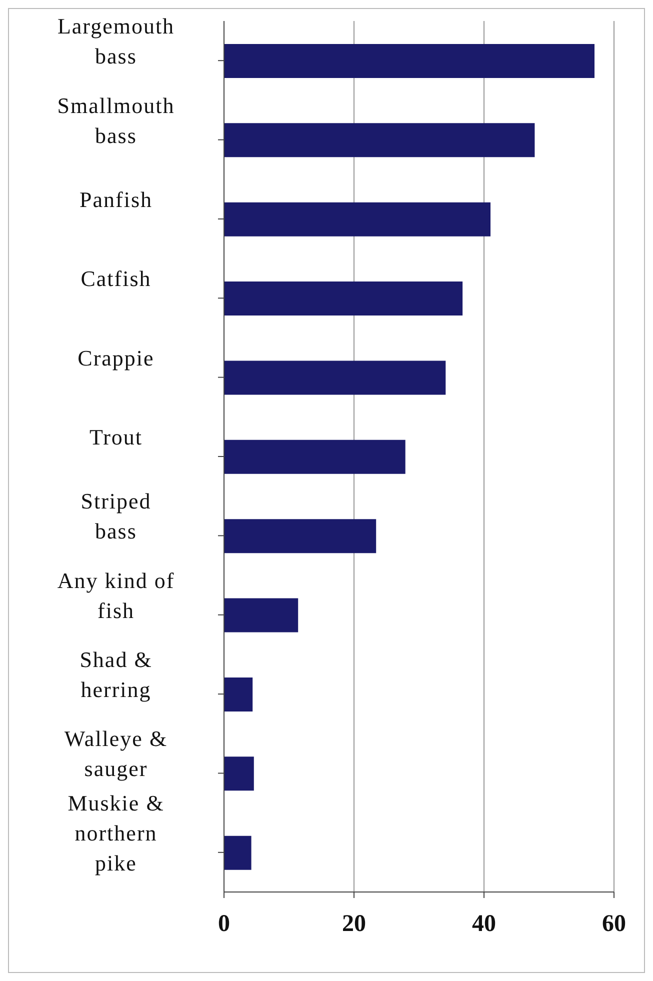 Image resolution: width=653 pixels, height=981 pixels. What do you see at coordinates (224, 924) in the screenshot?
I see `x-tick-label: 0` at bounding box center [224, 924].